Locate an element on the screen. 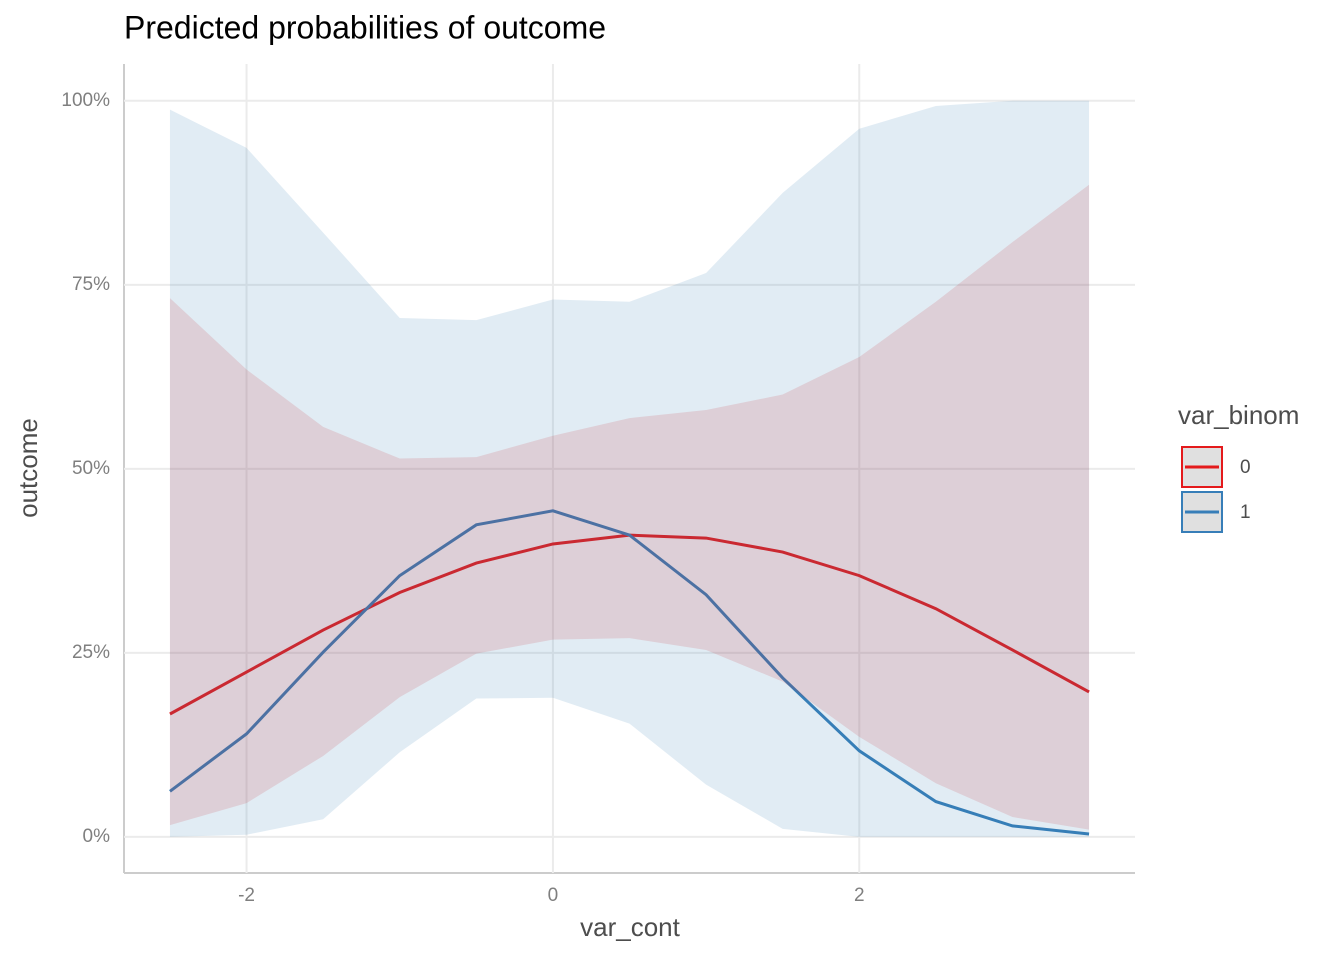  chart-title: Predicted probabilities of outcome is located at coordinates (365, 27).